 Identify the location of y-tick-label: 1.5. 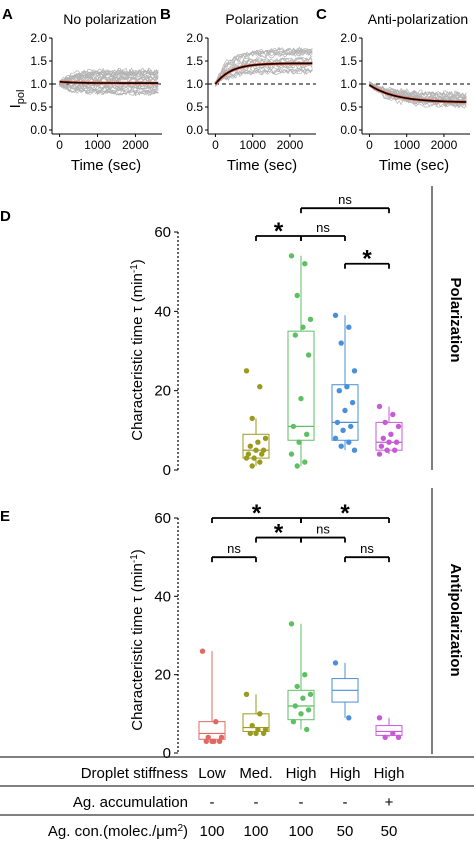
(348, 61).